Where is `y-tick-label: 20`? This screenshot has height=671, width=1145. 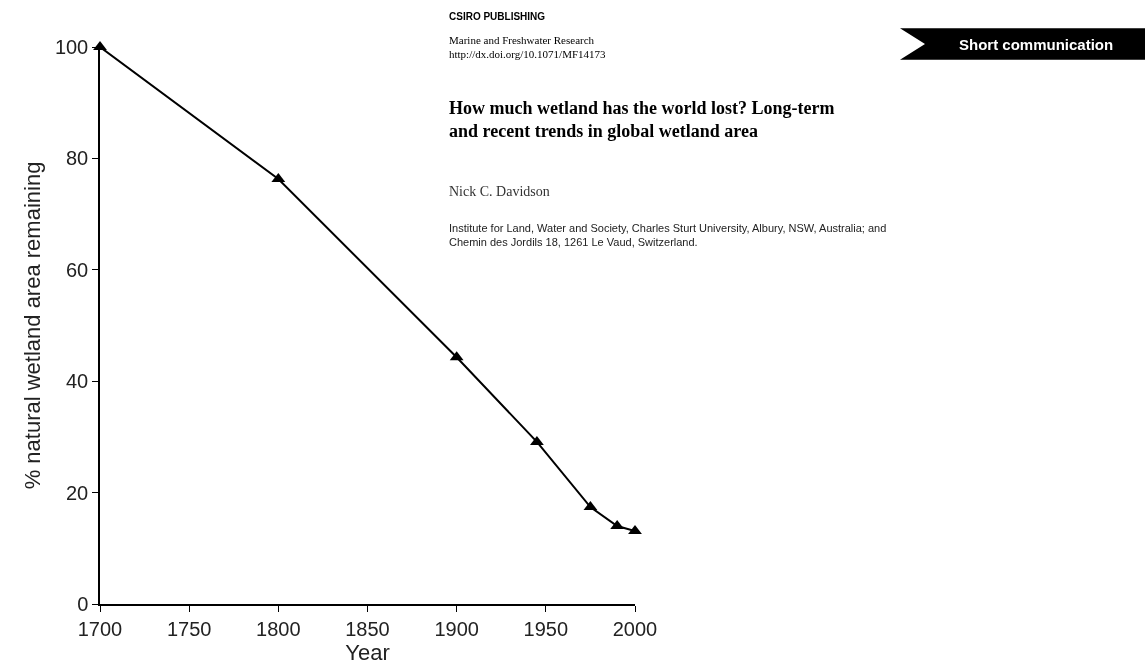 y-tick-label: 20 is located at coordinates (77, 492).